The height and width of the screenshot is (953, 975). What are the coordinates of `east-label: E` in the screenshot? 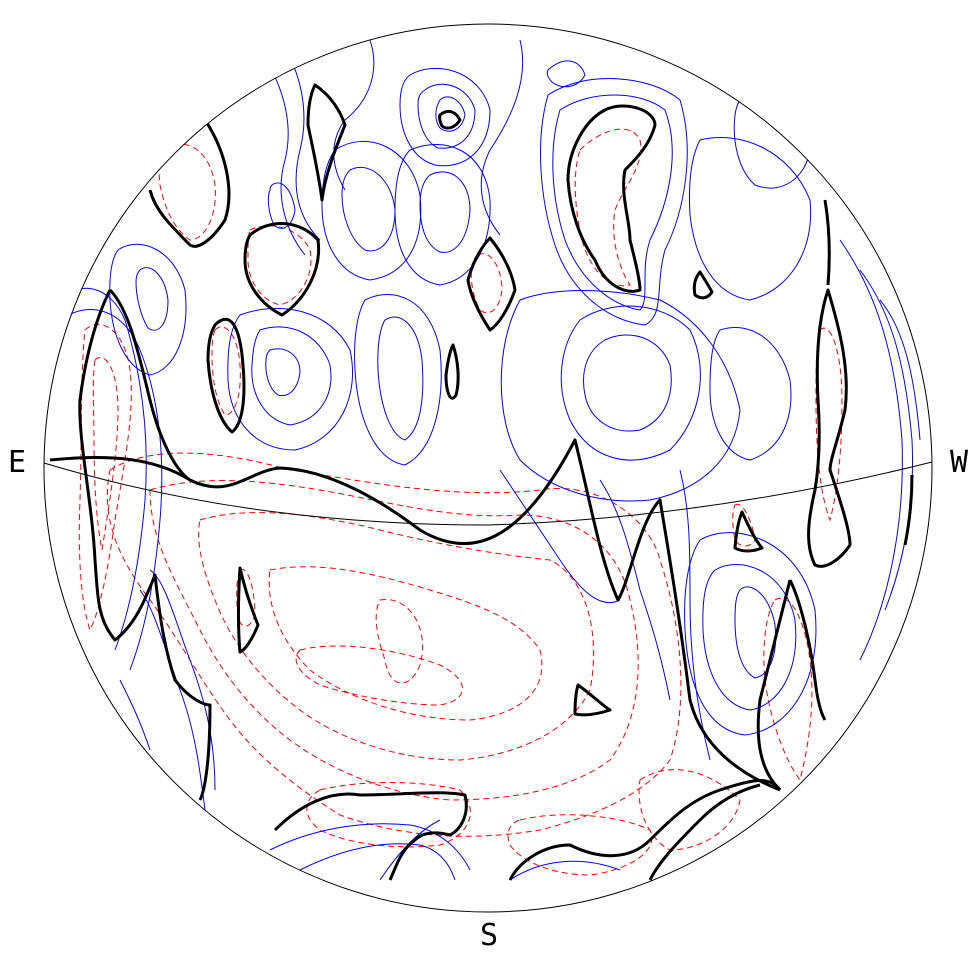 It's located at (17, 462).